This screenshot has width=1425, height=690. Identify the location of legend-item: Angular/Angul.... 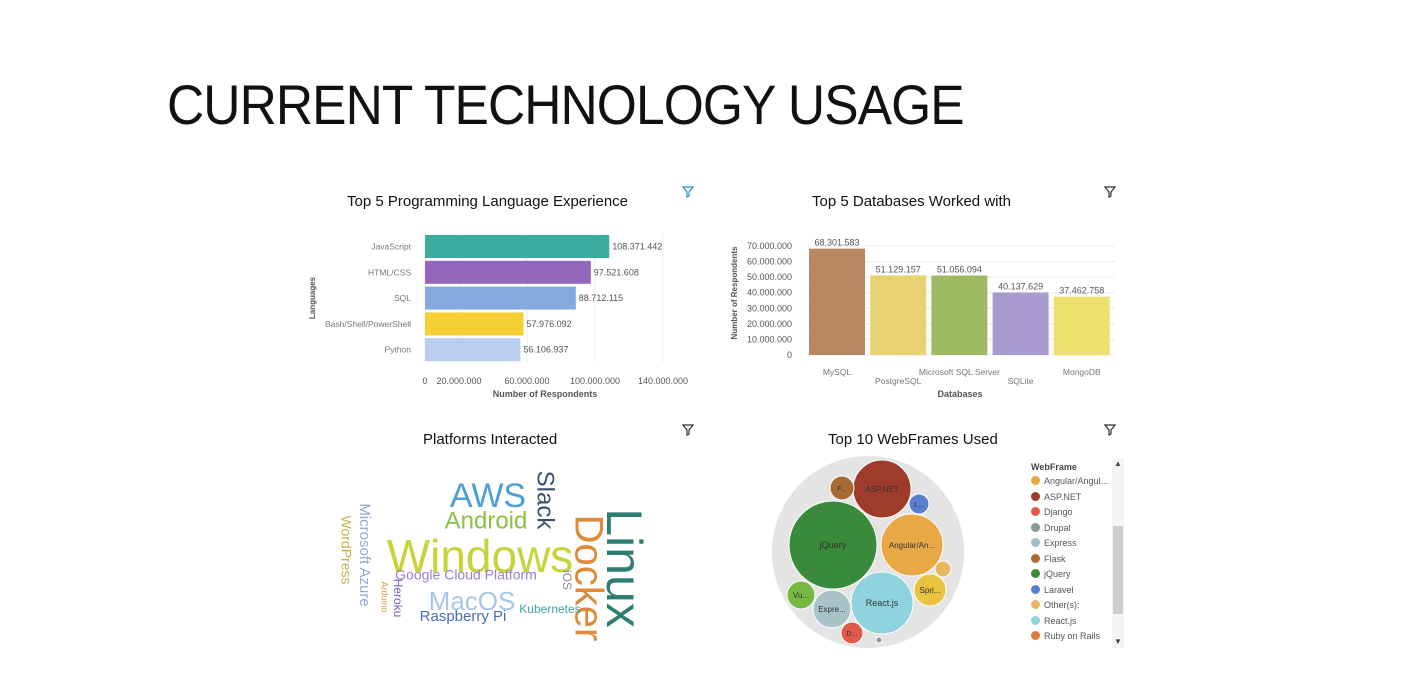
(1069, 483).